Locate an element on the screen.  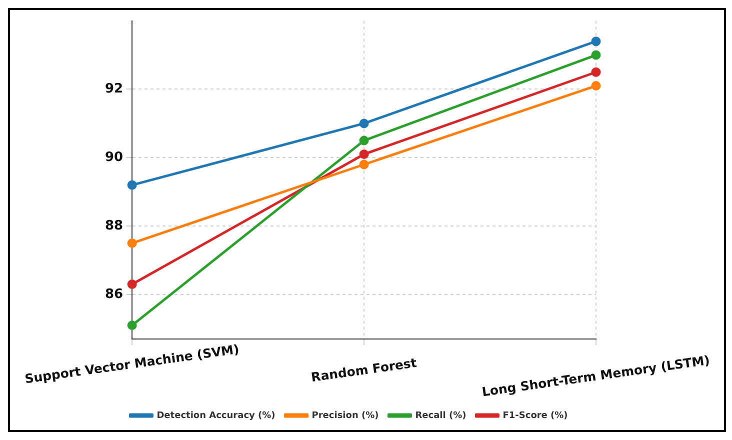
legend-label: Recall (%) is located at coordinates (440, 415).